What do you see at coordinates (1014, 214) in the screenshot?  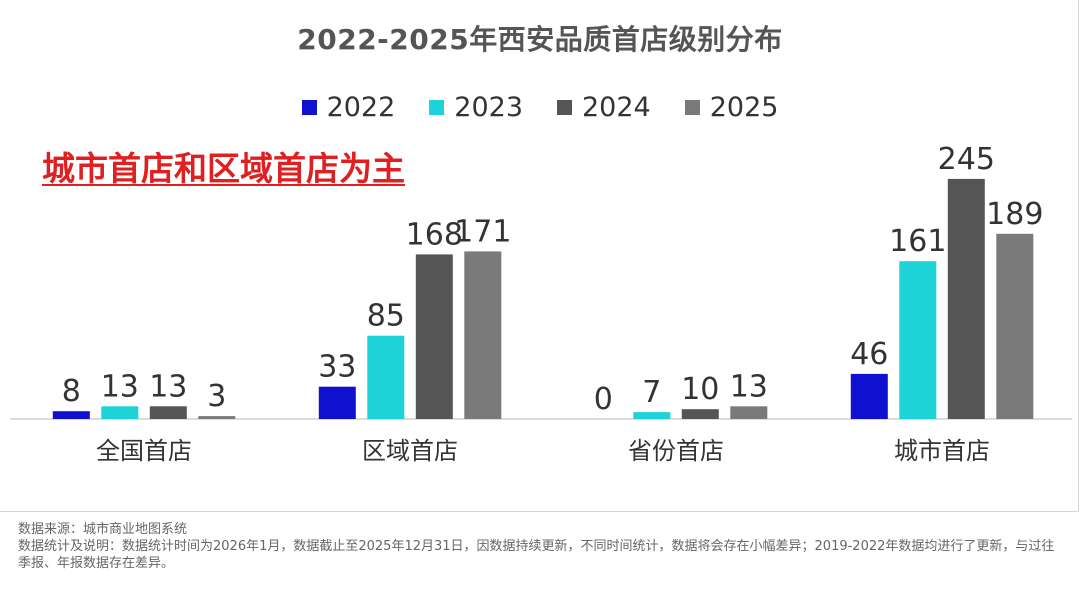 I see `data-label-2025-4: 189` at bounding box center [1014, 214].